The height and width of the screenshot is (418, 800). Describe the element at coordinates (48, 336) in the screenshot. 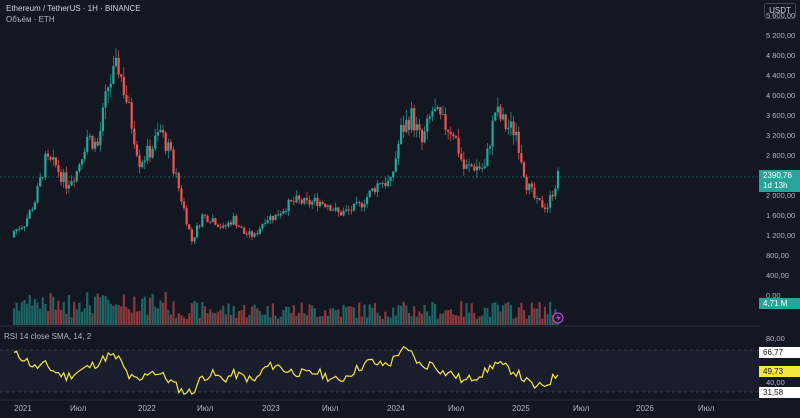

I see `rsi-legend: RSI 14 close SMA, 14, 2` at that location.